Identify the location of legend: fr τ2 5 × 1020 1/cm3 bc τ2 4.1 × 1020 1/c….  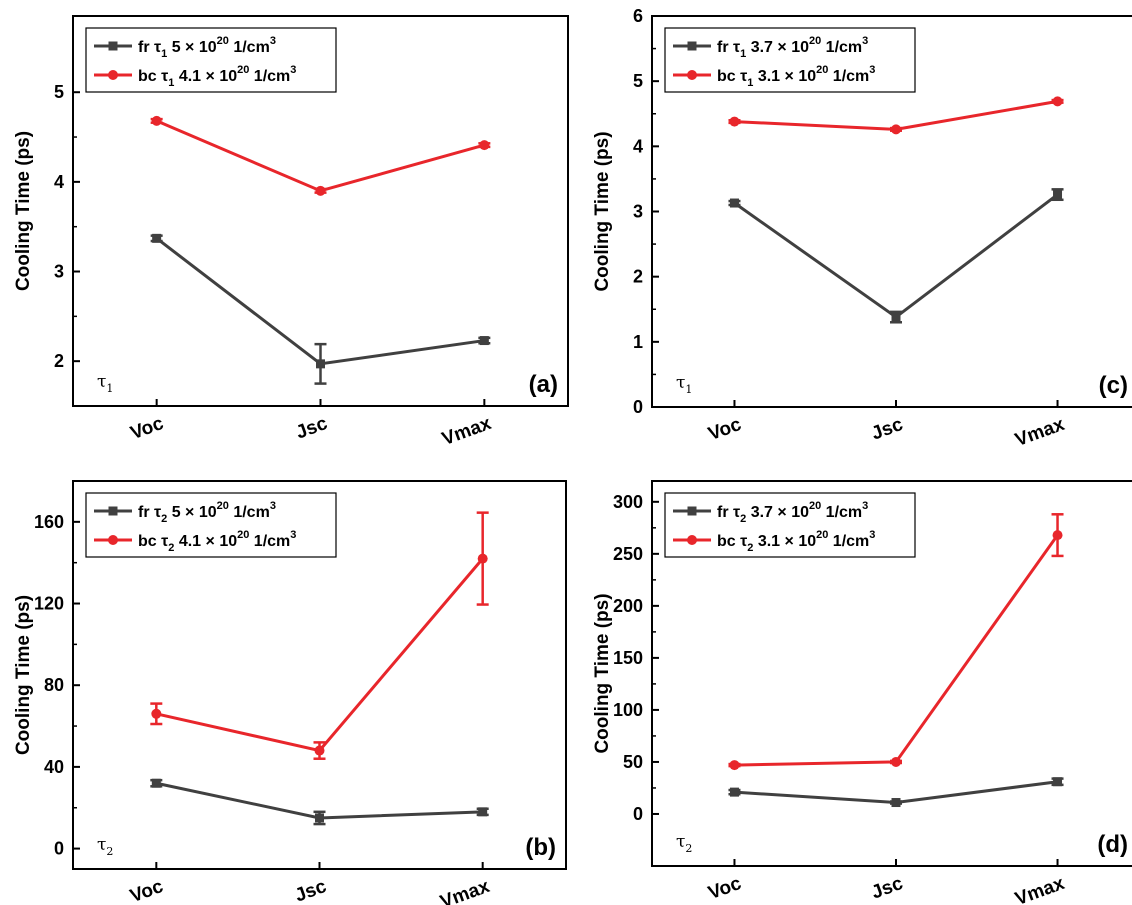
(211, 525).